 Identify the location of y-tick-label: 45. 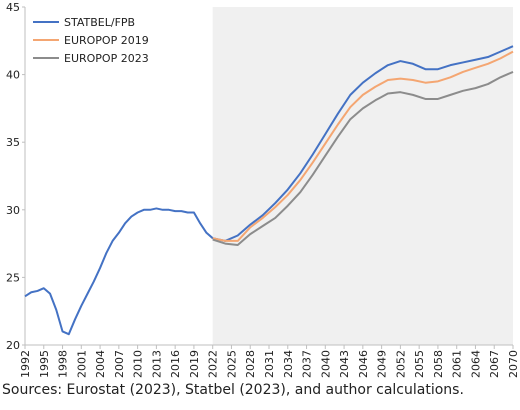
(13, 7).